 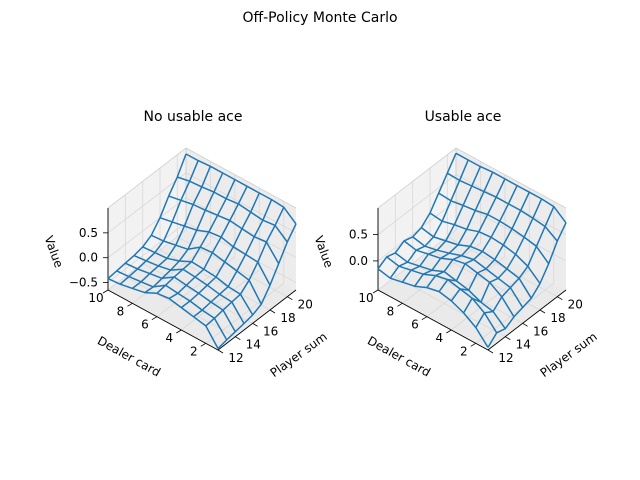 I want to click on figure-suptitle: Off-Policy Monte Carlo, so click(x=319, y=18).